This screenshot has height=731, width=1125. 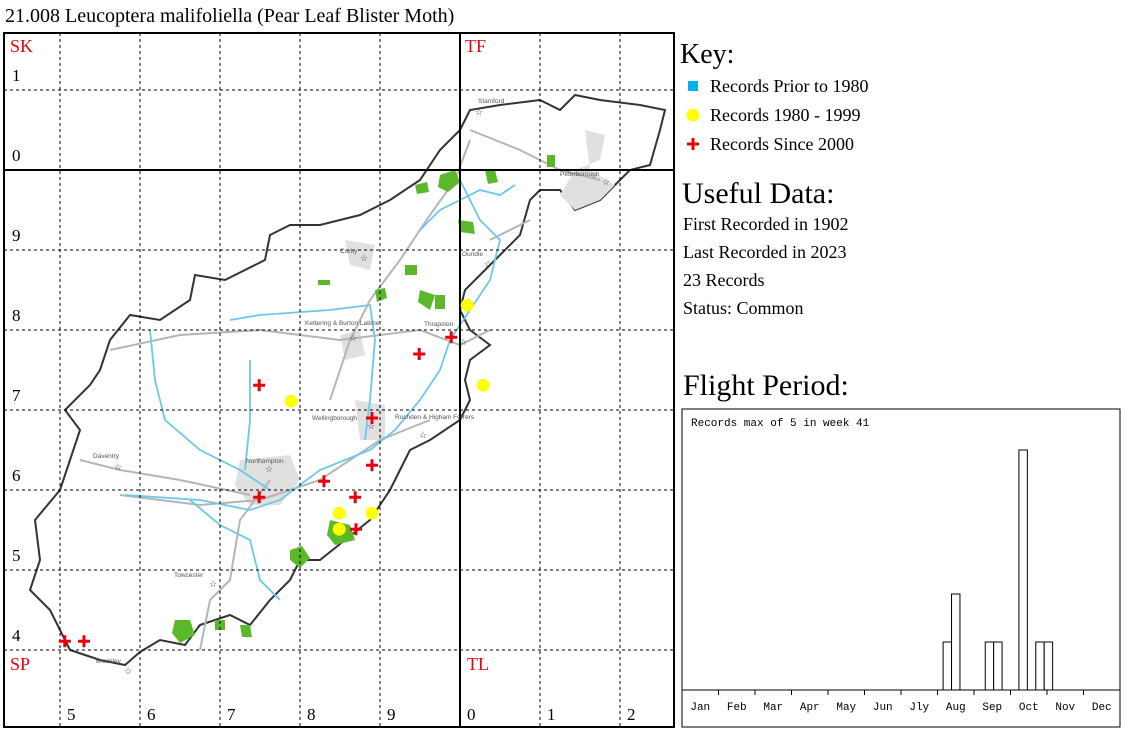 What do you see at coordinates (1102, 708) in the screenshot?
I see `month-label: Dec` at bounding box center [1102, 708].